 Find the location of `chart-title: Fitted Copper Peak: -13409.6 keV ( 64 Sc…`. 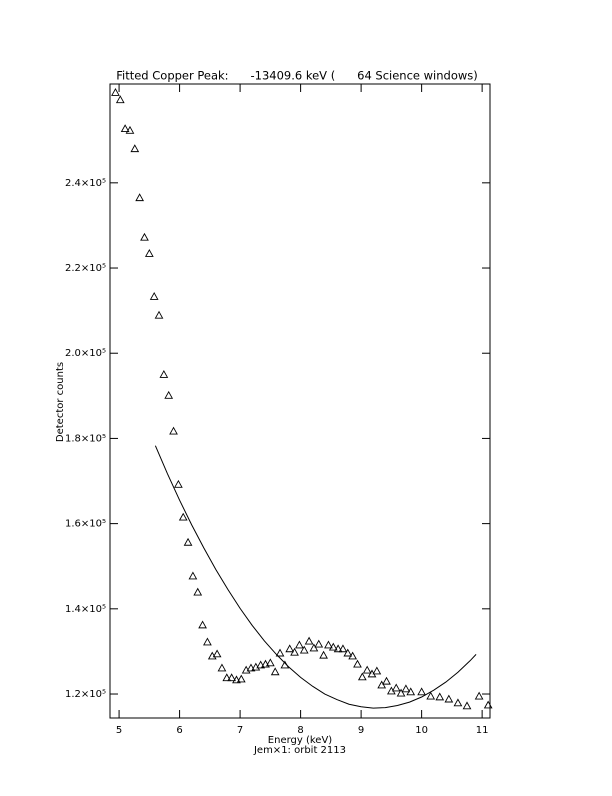

chart-title: Fitted Copper Peak: -13409.6 keV ( 64 Sc… is located at coordinates (297, 76).